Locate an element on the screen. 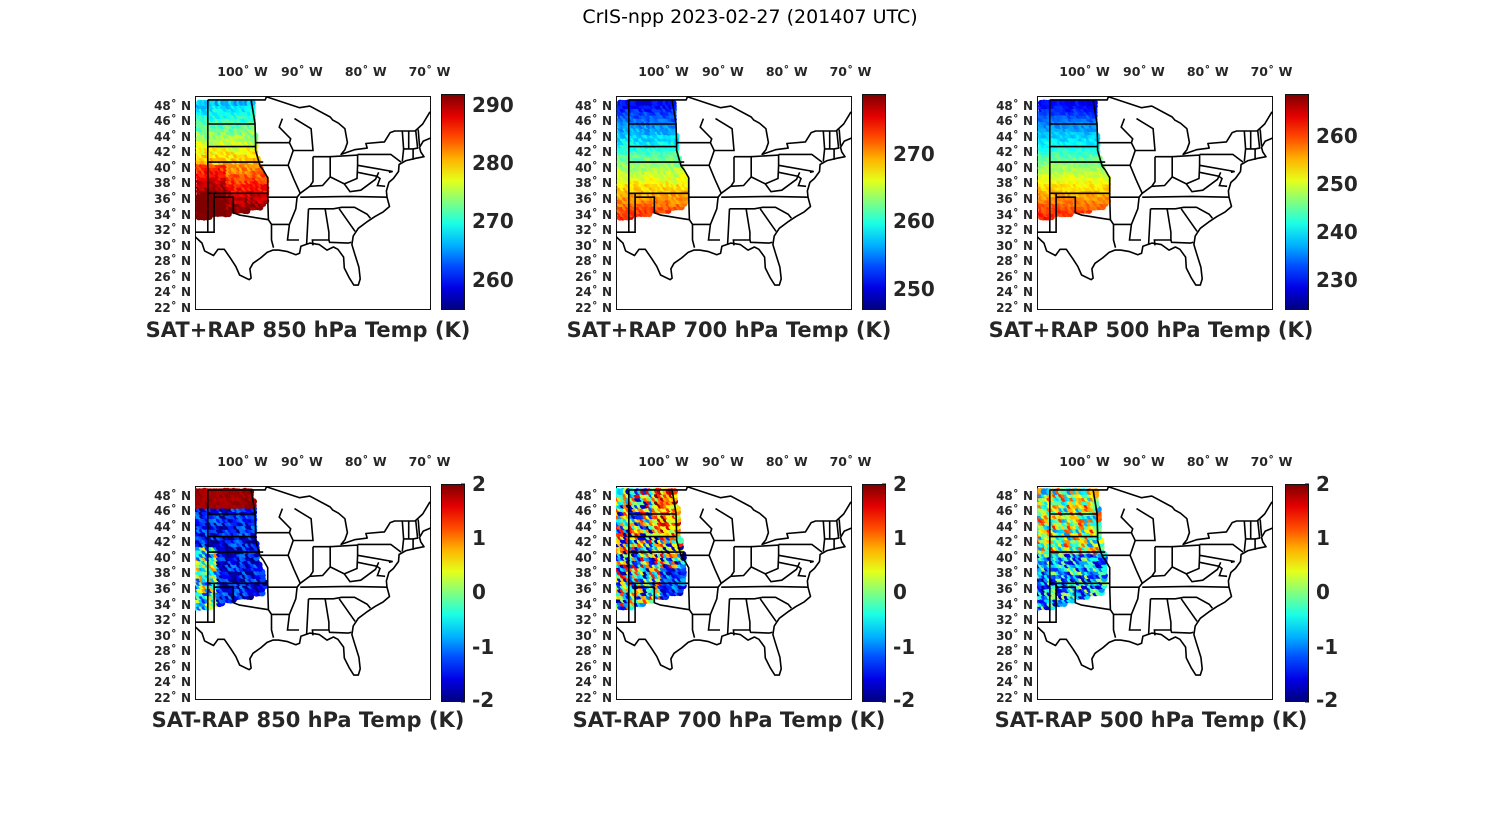  colorbar-tick-label: 230 is located at coordinates (1337, 280).